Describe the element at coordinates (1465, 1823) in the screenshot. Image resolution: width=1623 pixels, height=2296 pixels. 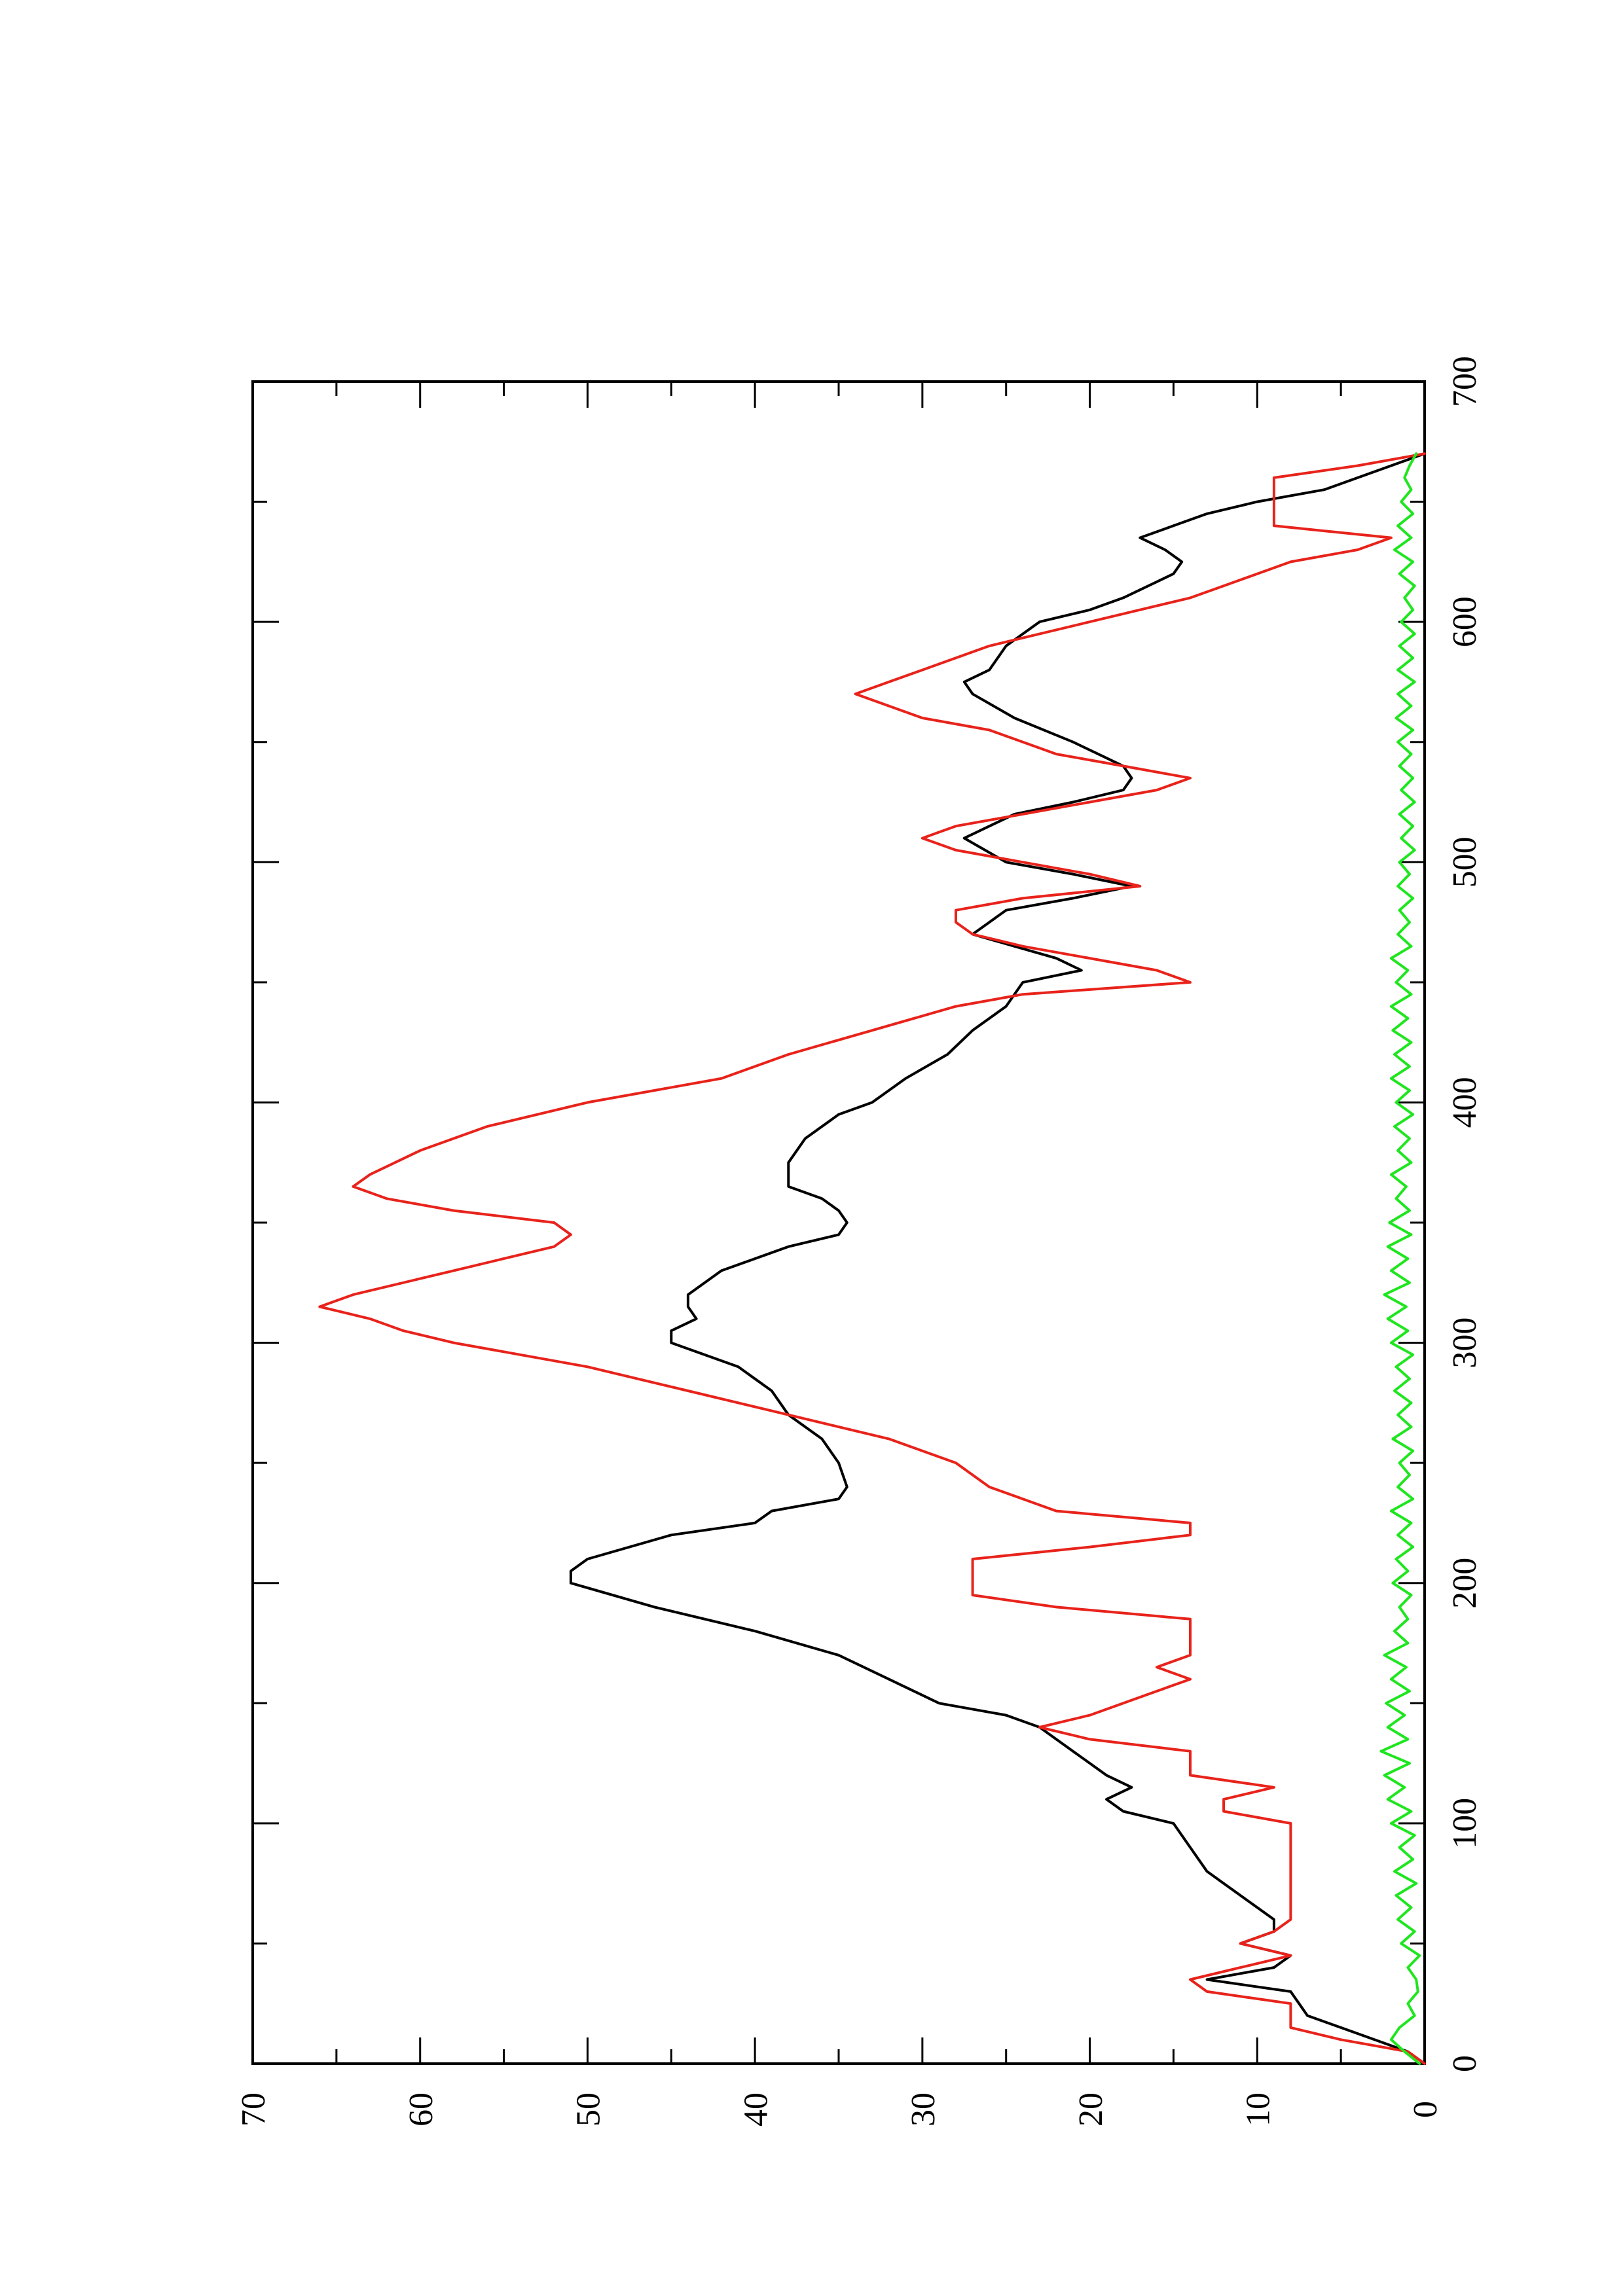
I see `x-tick-label: 100` at that location.